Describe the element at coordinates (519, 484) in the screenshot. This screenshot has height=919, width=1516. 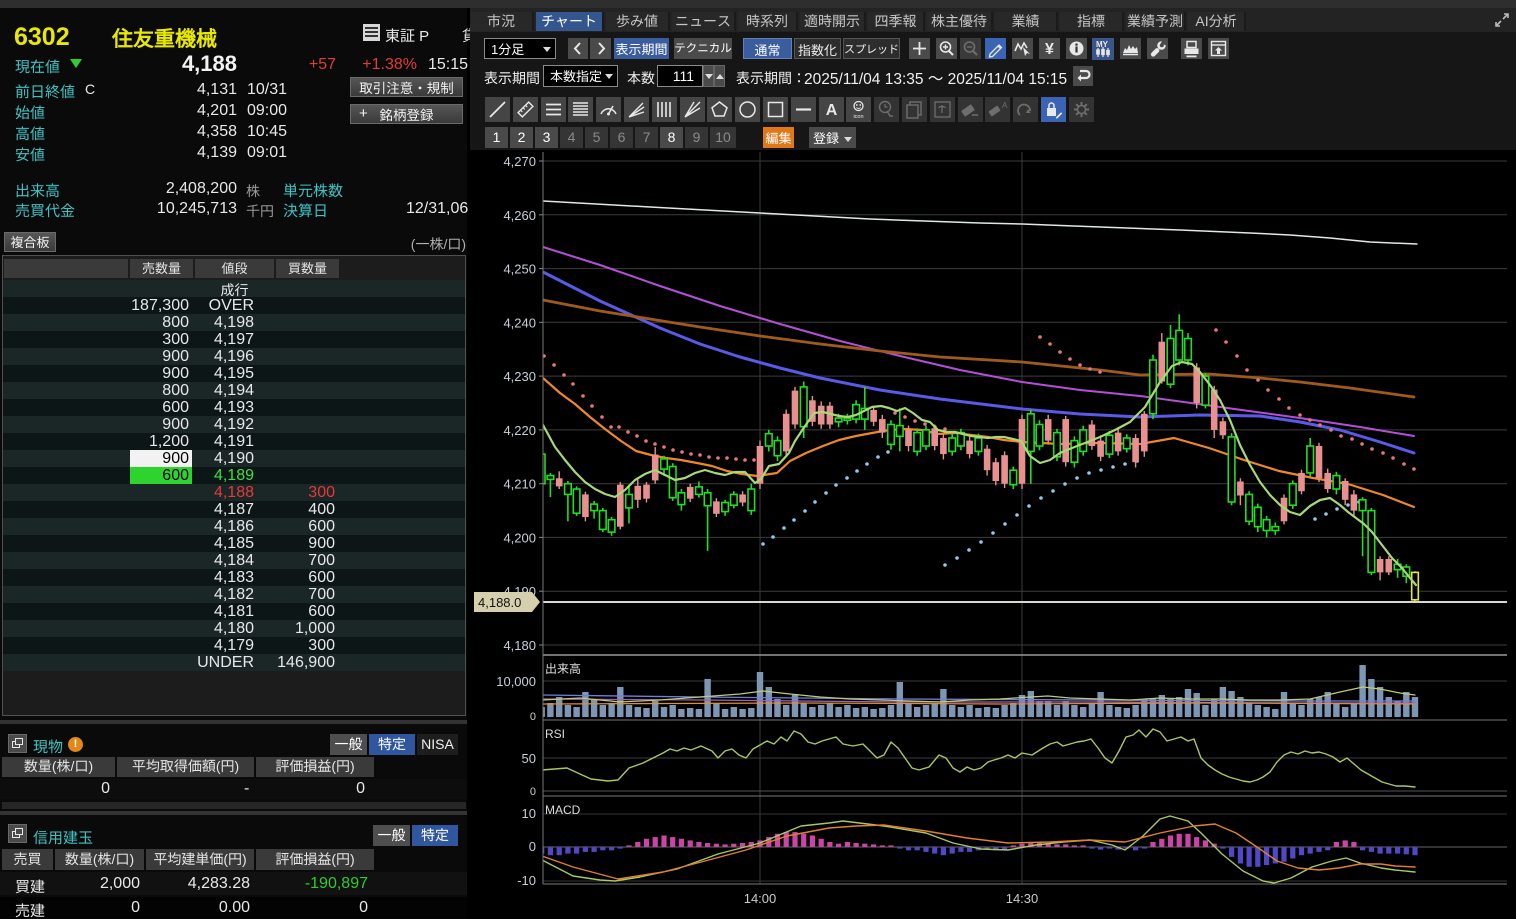
I see `svg-text: 4,210` at that location.